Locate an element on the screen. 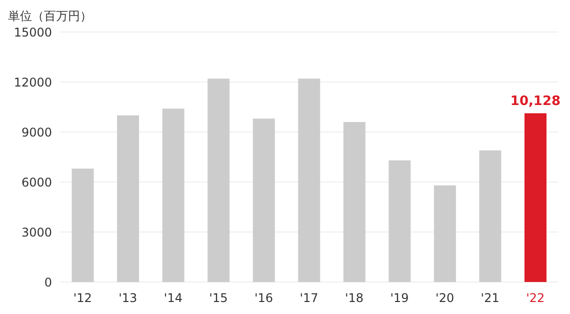 The width and height of the screenshot is (570, 314). y-tick-label: 0 is located at coordinates (48, 282).